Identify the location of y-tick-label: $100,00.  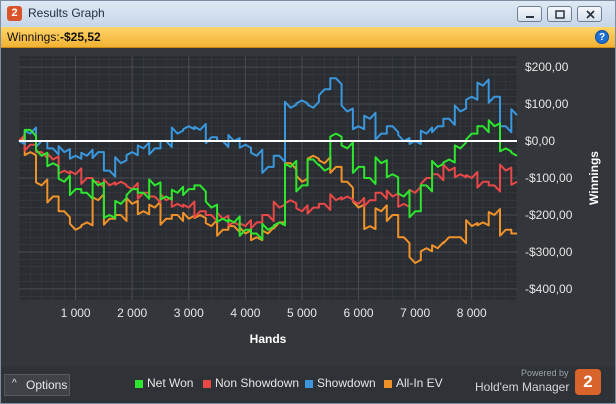
(547, 104).